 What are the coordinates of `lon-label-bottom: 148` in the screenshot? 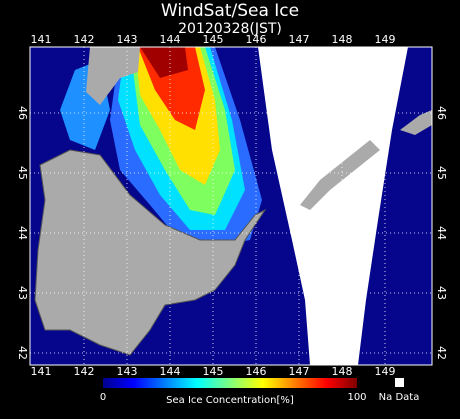 It's located at (342, 371).